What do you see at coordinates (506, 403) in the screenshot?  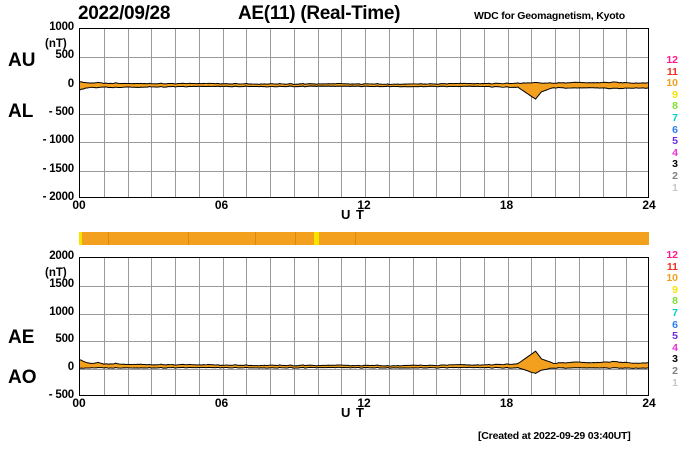 I see `x-axis-tick-label: 18` at bounding box center [506, 403].